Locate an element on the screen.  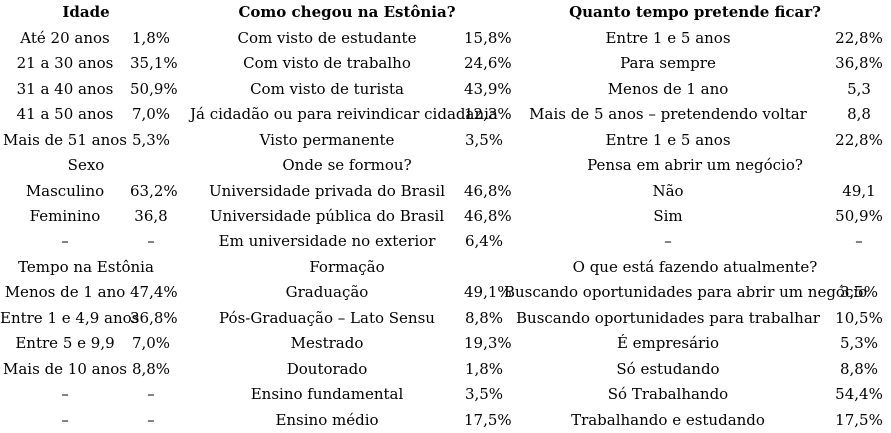
section-header: Formação is located at coordinates (347, 266).